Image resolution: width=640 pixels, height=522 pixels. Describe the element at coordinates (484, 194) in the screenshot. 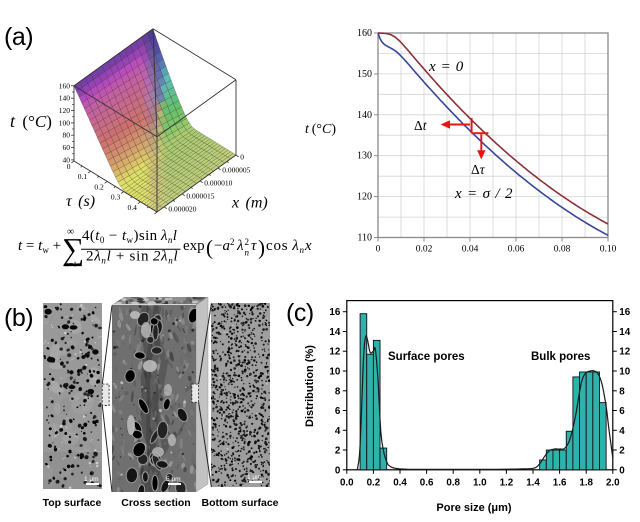

I see `svg-text: x = σ / 2` at that location.